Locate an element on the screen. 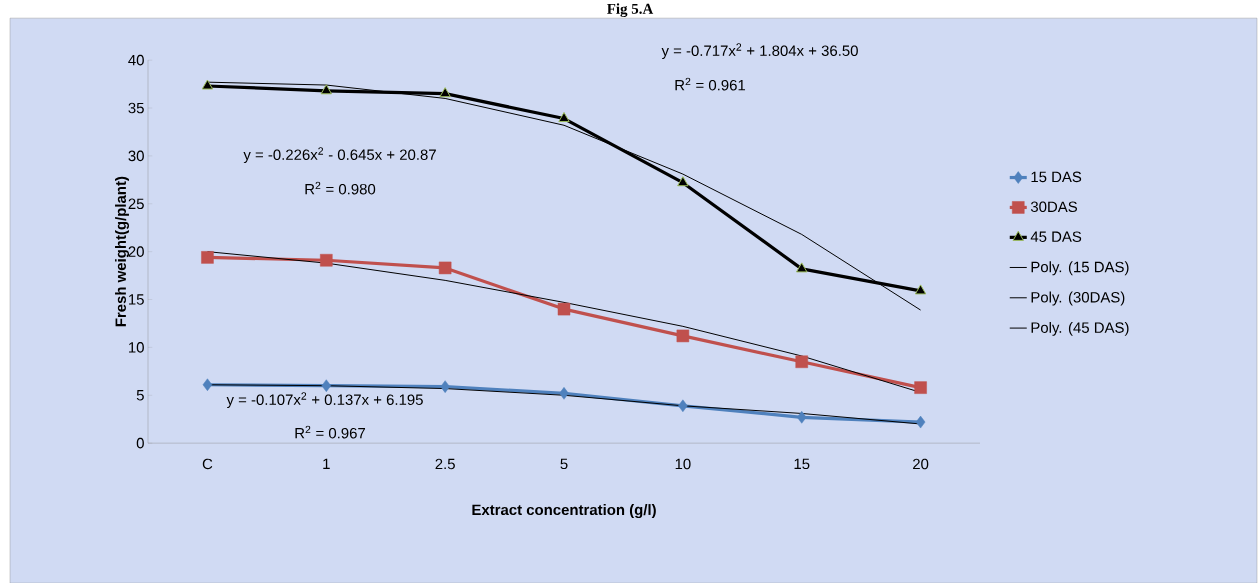  x-tick-label: C is located at coordinates (207, 464).